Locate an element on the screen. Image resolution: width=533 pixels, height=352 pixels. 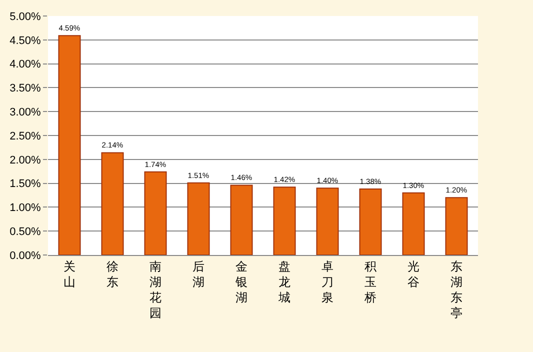
y-tick-label: 0.00% is located at coordinates (26, 256).